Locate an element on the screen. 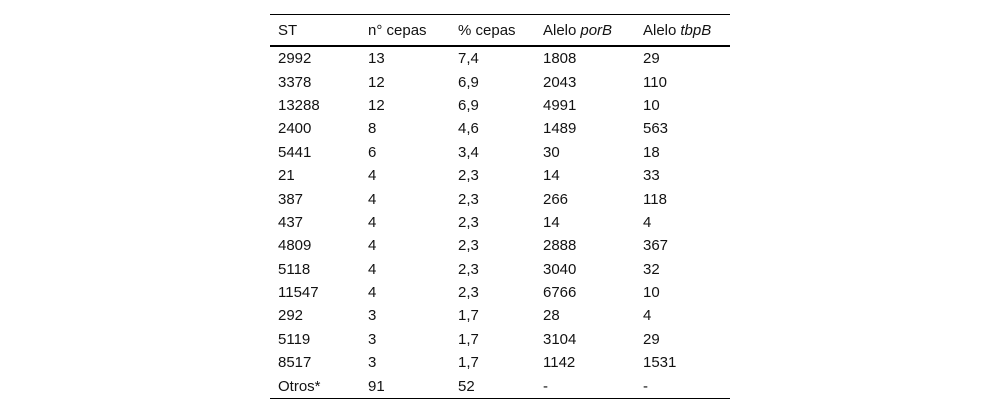 This screenshot has height=415, width=1000. cell-alelo-tbpB: 563 is located at coordinates (656, 129).